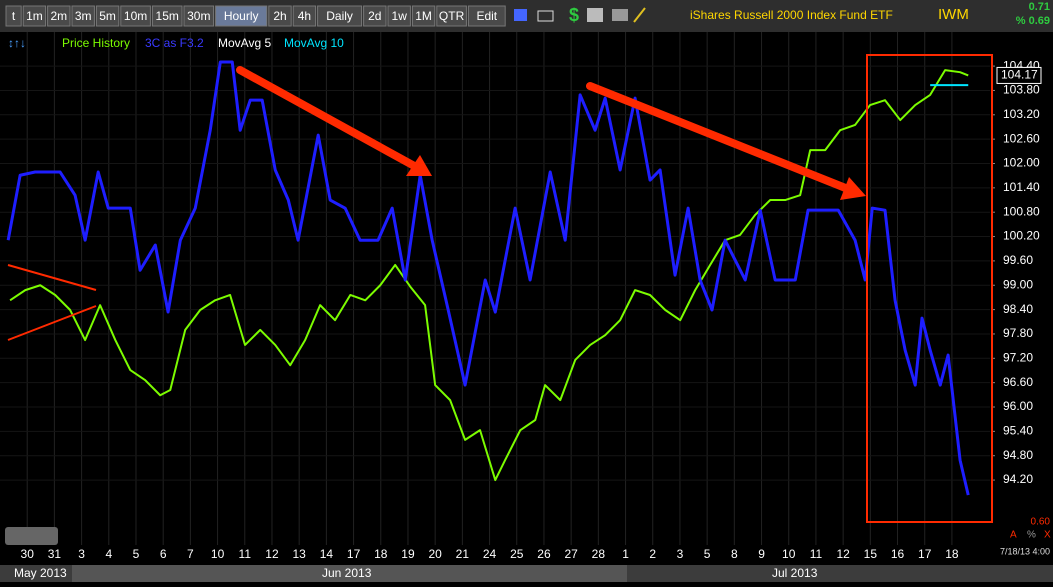  Describe the element at coordinates (108, 554) in the screenshot. I see `x-tick-label: 4` at that location.